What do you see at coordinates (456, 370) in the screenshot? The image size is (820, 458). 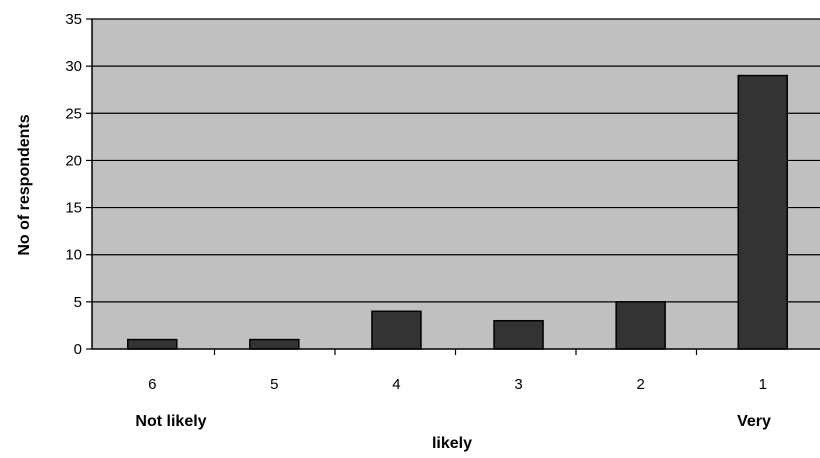 I see `x-axis: 6 5 4 3 2 1` at bounding box center [456, 370].